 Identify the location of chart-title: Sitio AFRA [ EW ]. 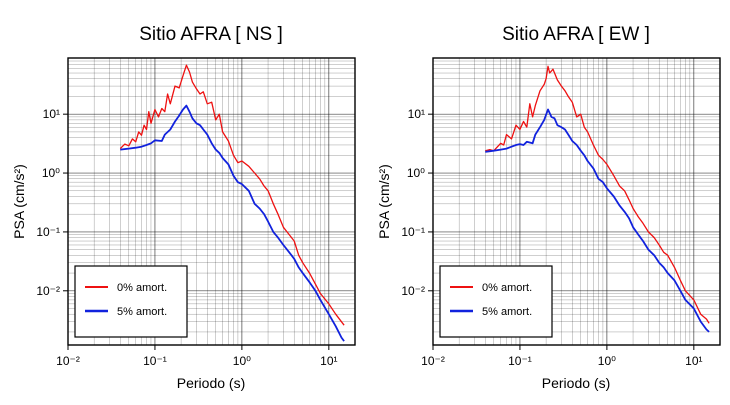
(576, 34).